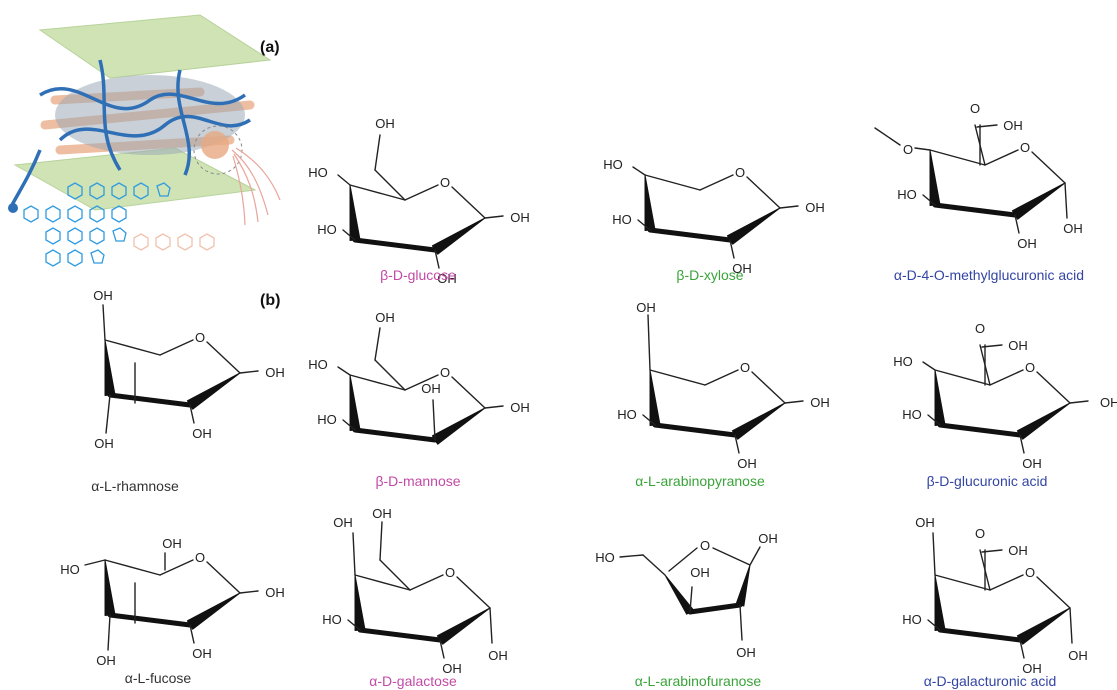  I want to click on structure-b-d-xylose: O HO HO OH OH, so click(714, 216).